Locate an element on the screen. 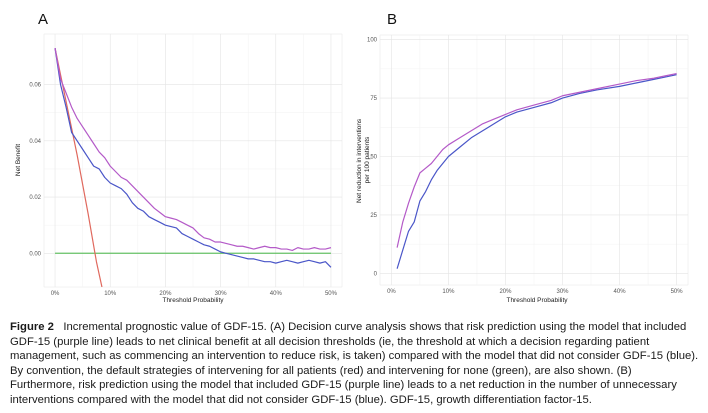 The image size is (708, 413). panel-b-y-tick-label: 0 is located at coordinates (376, 274).